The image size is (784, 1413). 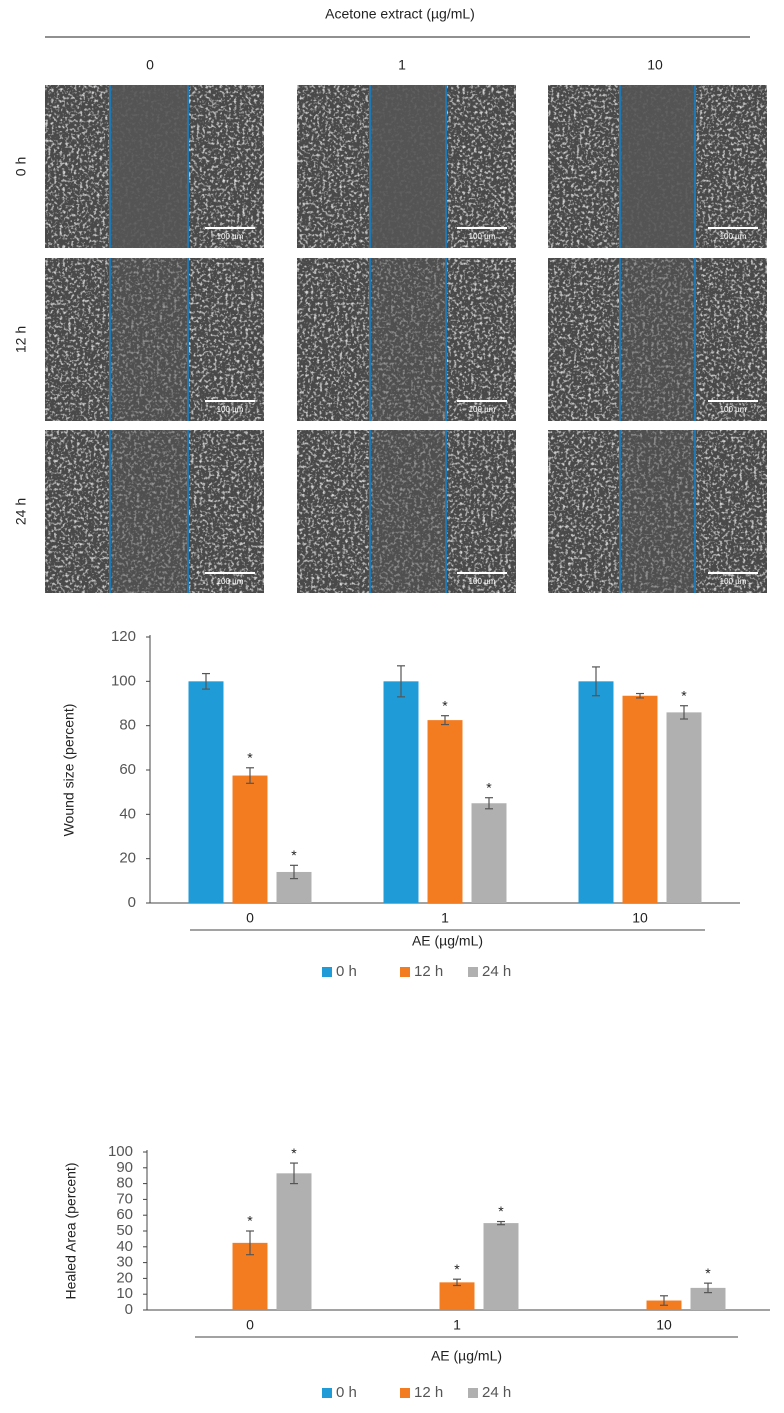 What do you see at coordinates (71, 1231) in the screenshot?
I see `y-axis-label: Healed Area (percent)` at bounding box center [71, 1231].